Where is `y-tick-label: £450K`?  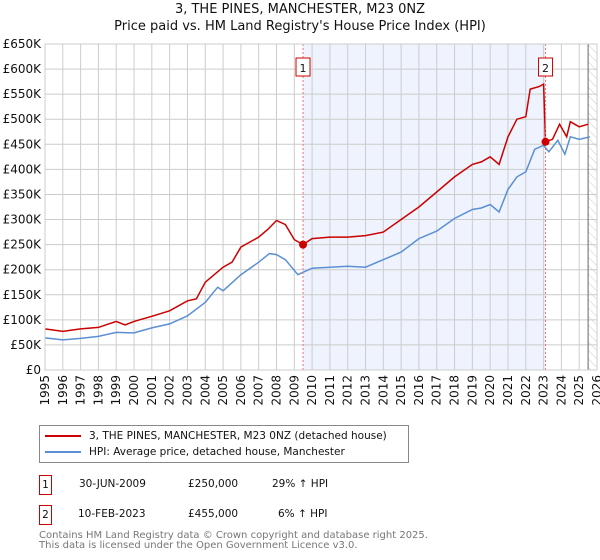
y-tick-label: £450K is located at coordinates (23, 144).